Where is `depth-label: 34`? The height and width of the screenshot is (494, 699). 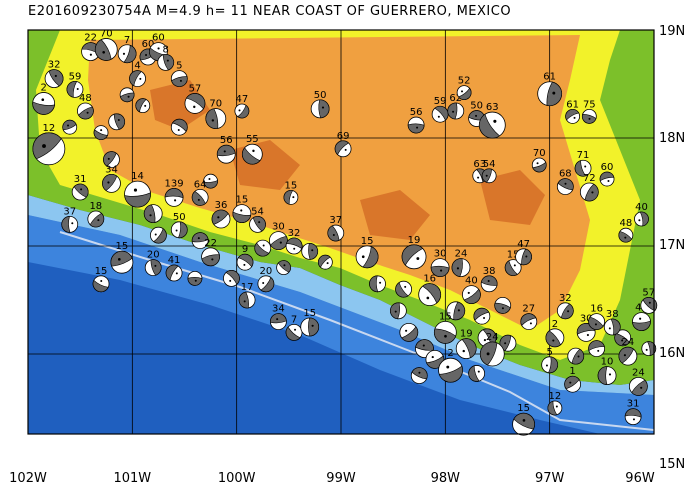 depth-label: 34 is located at coordinates (278, 309).